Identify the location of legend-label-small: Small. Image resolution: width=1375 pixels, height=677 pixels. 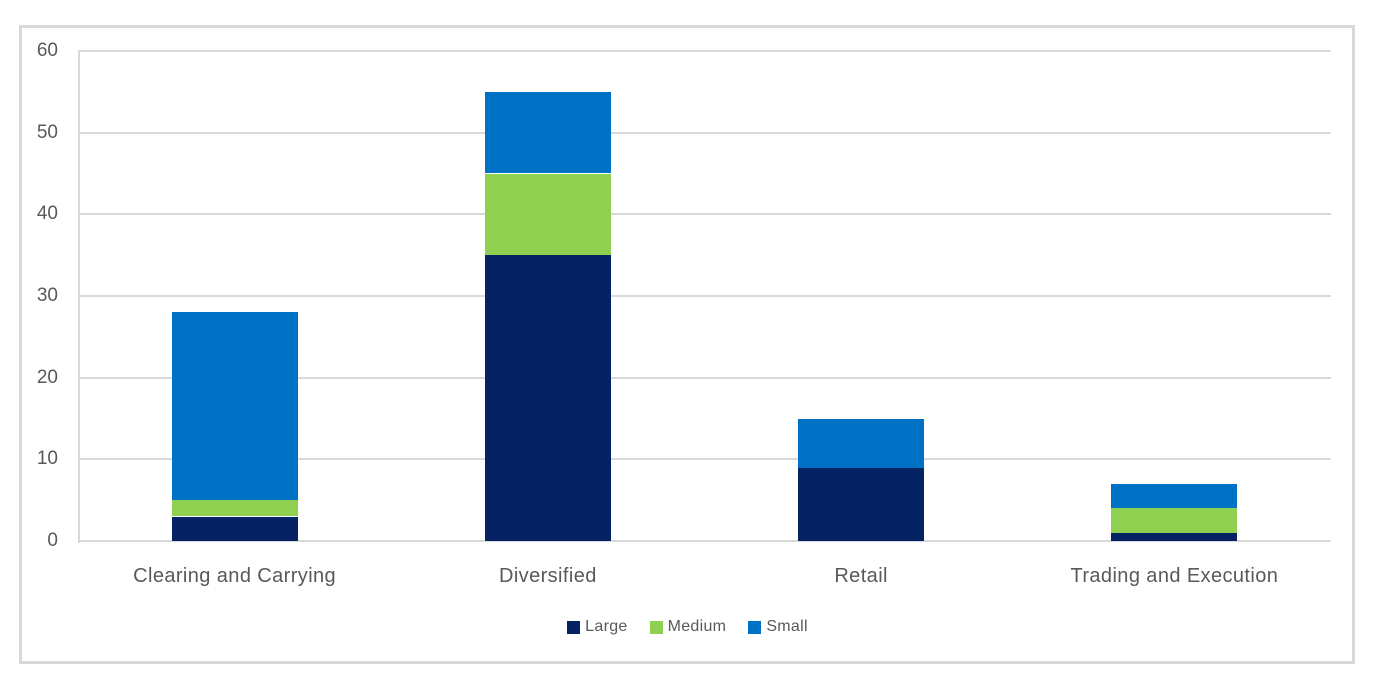
(787, 626).